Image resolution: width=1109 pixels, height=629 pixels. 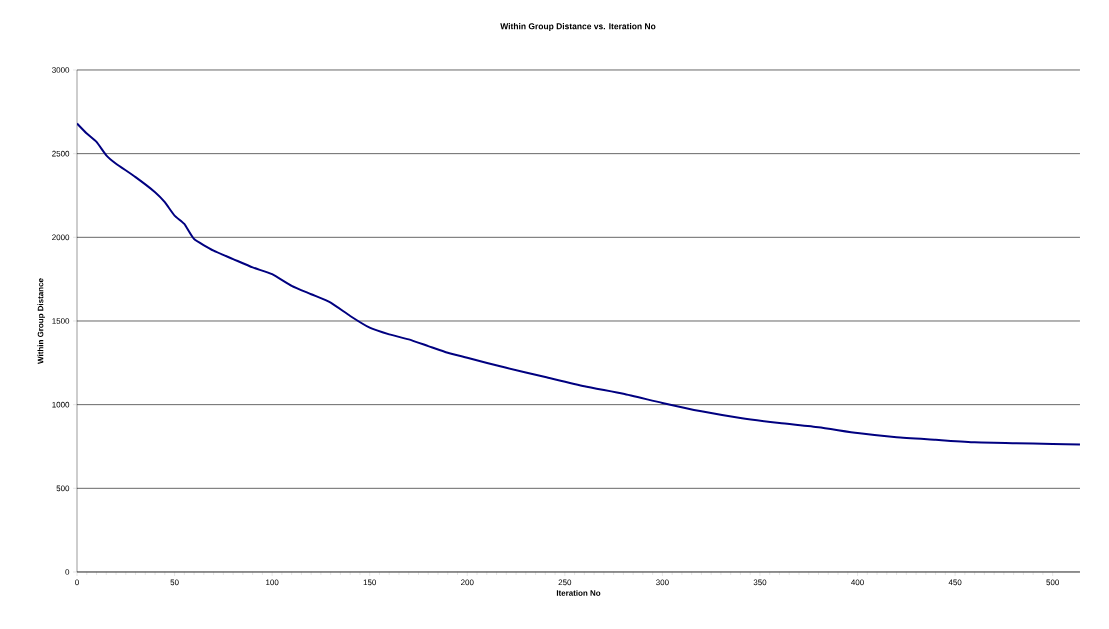 I want to click on chart-title: Within Group Distance vs. Iteration No, so click(x=578, y=27).